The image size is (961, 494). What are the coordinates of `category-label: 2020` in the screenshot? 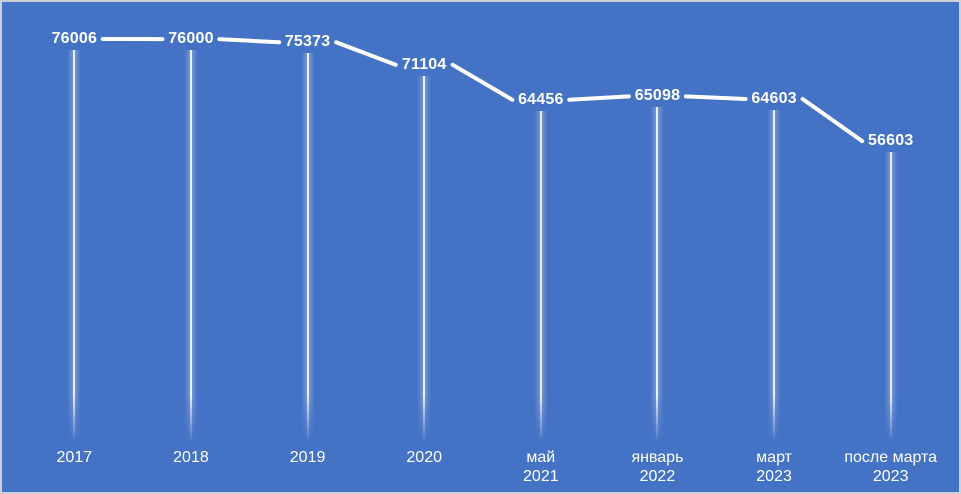 It's located at (424, 457).